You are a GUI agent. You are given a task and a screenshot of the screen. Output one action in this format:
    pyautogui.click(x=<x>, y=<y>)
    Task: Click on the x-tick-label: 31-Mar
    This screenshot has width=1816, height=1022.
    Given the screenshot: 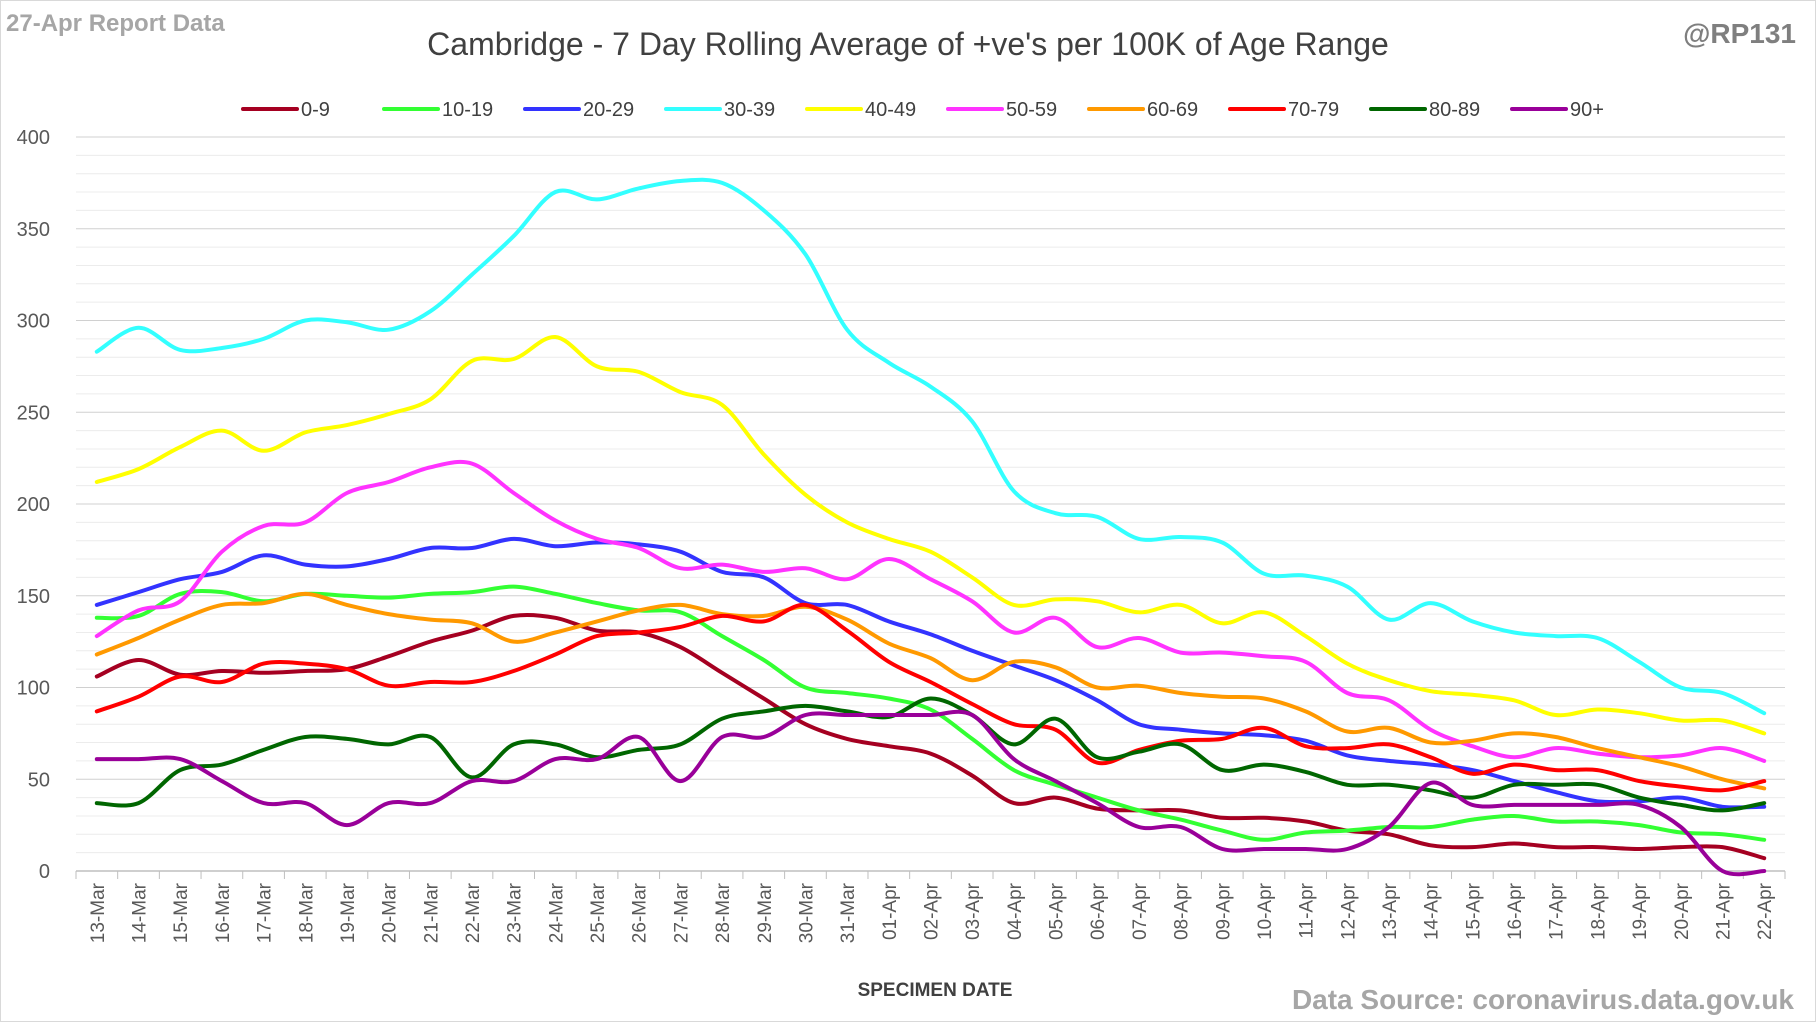 What is the action you would take?
    pyautogui.click(x=848, y=912)
    